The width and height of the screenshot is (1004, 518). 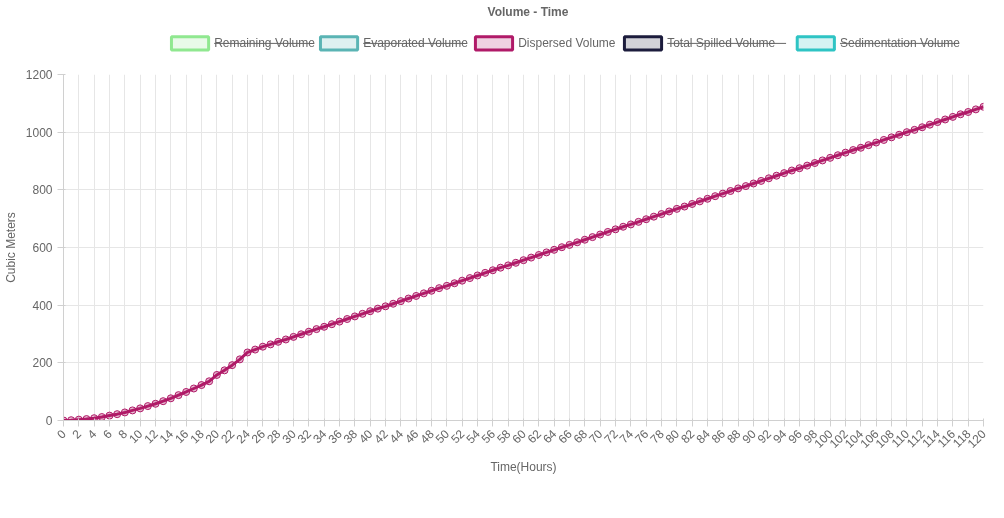 What do you see at coordinates (528, 12) in the screenshot?
I see `chart-title: Volume - Time` at bounding box center [528, 12].